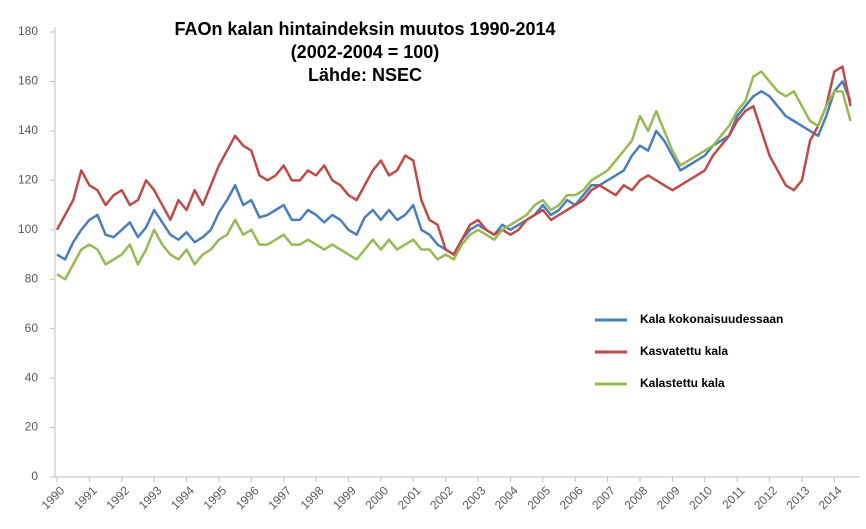 The image size is (866, 529). Describe the element at coordinates (765, 497) in the screenshot. I see `x-tick-label: 2012` at that location.